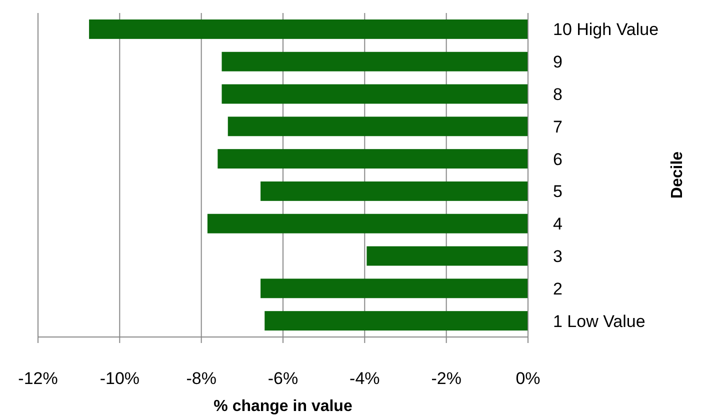 The height and width of the screenshot is (420, 701). What do you see at coordinates (283, 378) in the screenshot?
I see `x-tick-label: -6%` at bounding box center [283, 378].